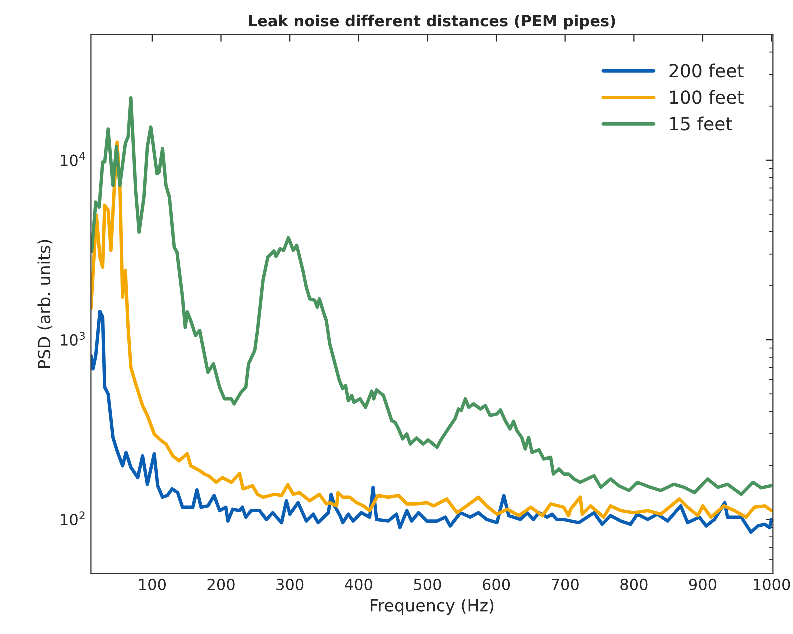  Describe the element at coordinates (428, 584) in the screenshot. I see `x-tick-label: 500` at that location.